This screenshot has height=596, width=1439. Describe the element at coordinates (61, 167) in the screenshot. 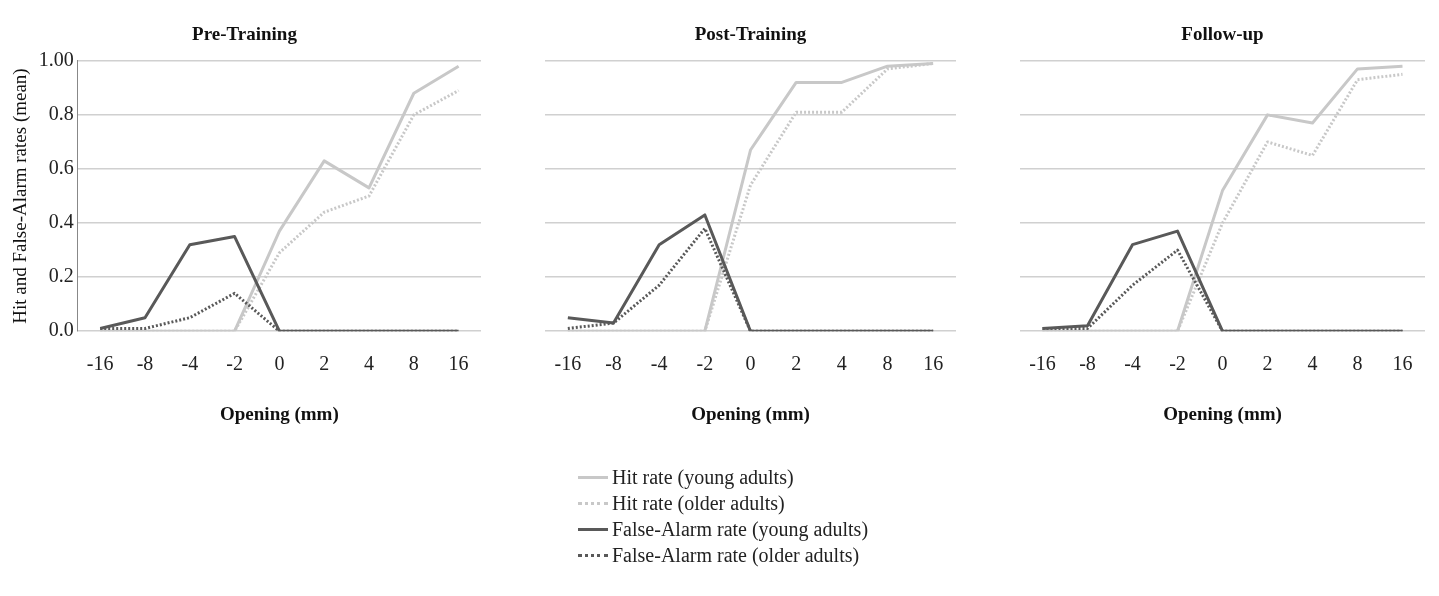

I see `y-tick-label: 0.6` at that location.